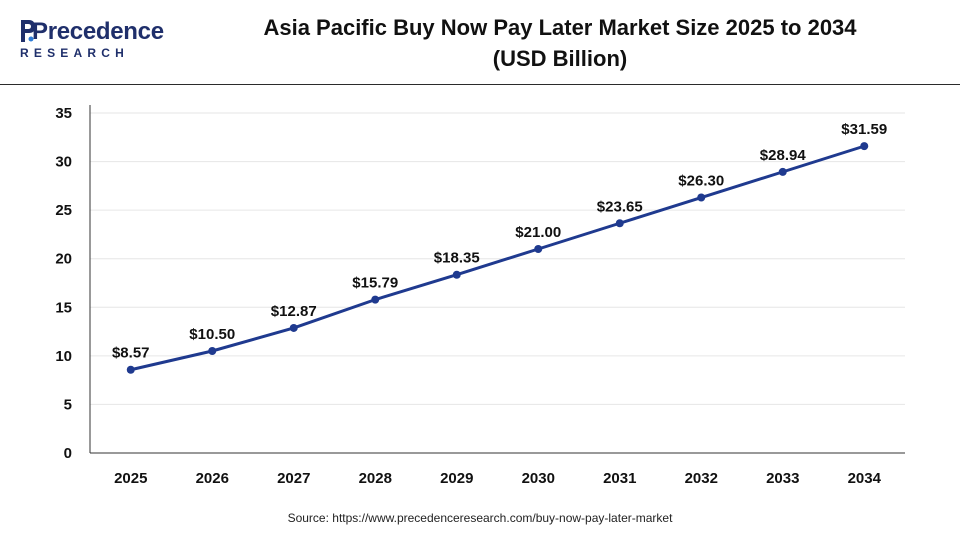 This screenshot has width=960, height=545. What do you see at coordinates (98, 31) in the screenshot?
I see `logo-wordmark: Precedence` at bounding box center [98, 31].